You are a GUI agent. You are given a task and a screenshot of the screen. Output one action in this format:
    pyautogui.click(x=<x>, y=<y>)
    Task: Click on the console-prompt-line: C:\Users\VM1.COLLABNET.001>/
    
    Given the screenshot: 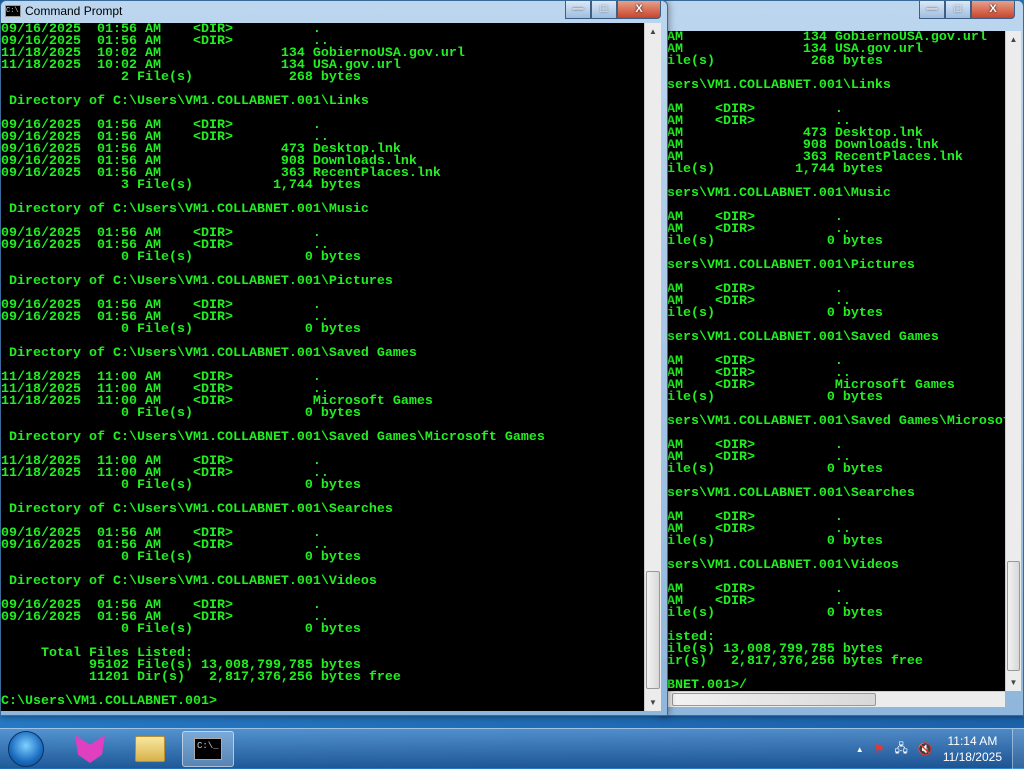 What is the action you would take?
    pyautogui.click(x=707, y=684)
    